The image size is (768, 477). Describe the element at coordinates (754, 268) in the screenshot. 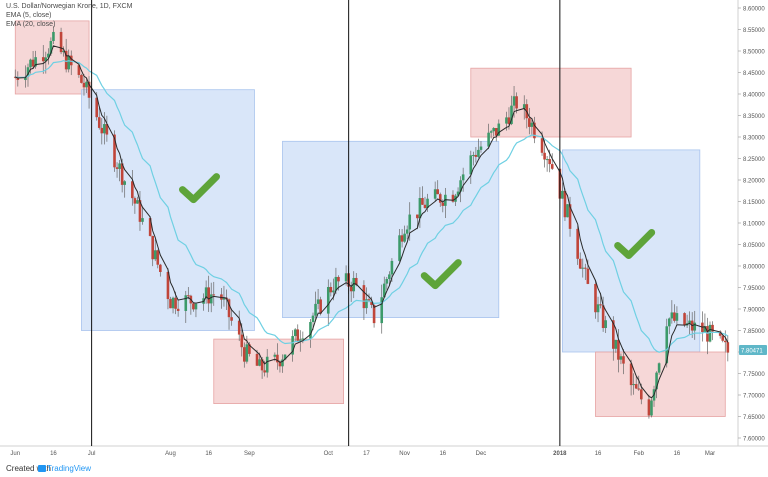

I see `y-tick-label-12: 8.00000` at that location.